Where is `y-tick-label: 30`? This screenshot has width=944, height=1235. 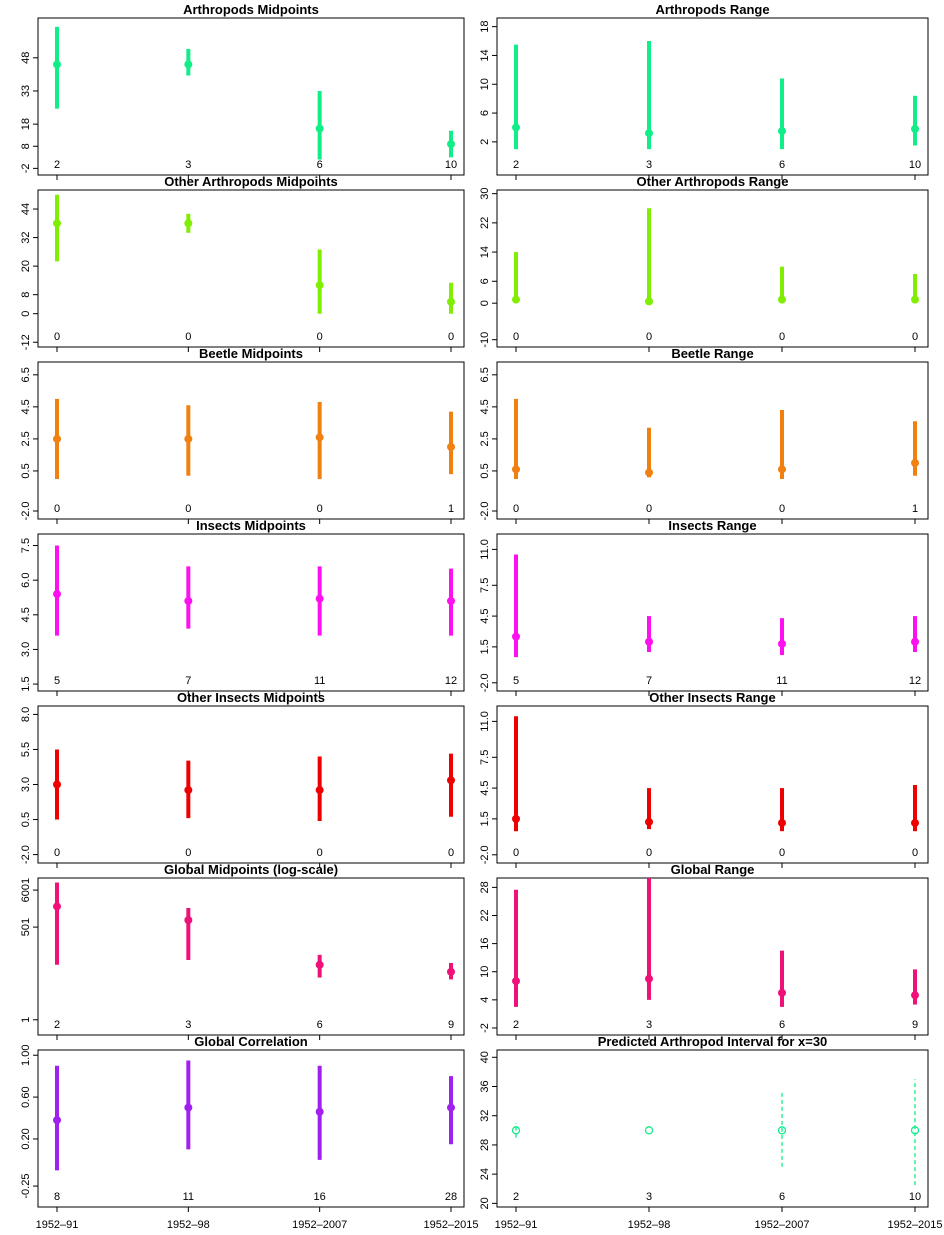
y-tick-label: 30 is located at coordinates (485, 194).